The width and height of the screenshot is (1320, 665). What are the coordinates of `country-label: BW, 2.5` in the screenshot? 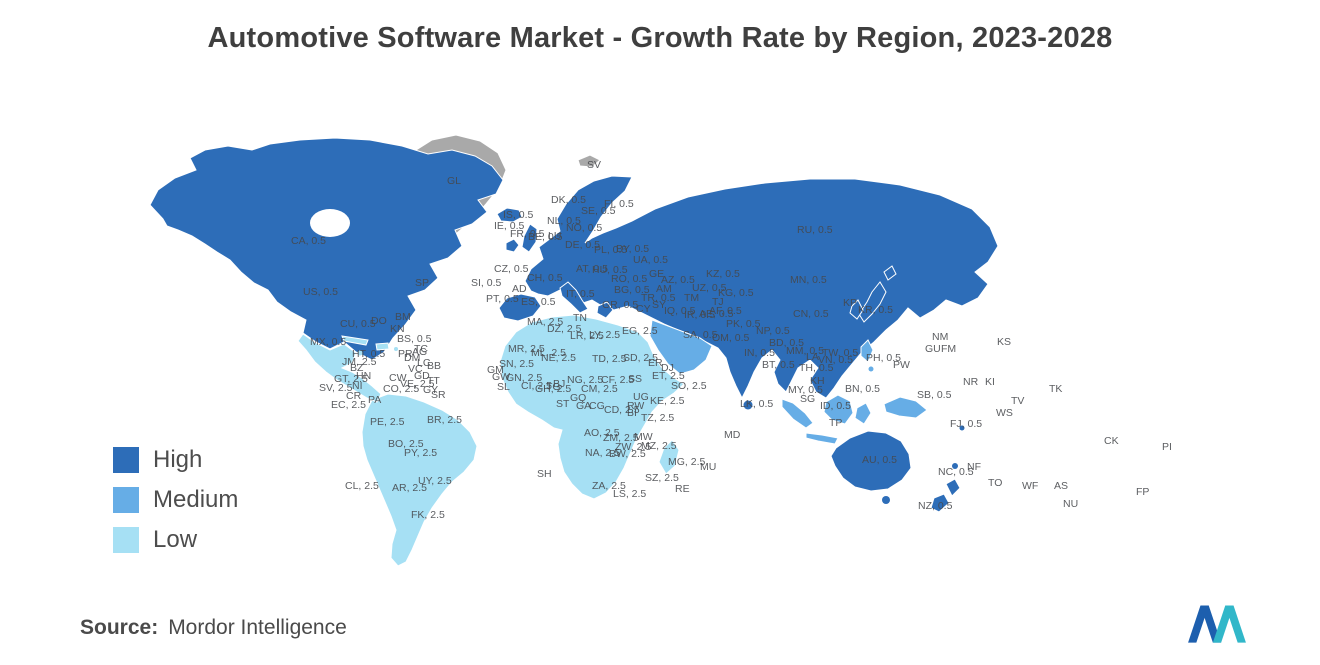 It's located at (627, 454).